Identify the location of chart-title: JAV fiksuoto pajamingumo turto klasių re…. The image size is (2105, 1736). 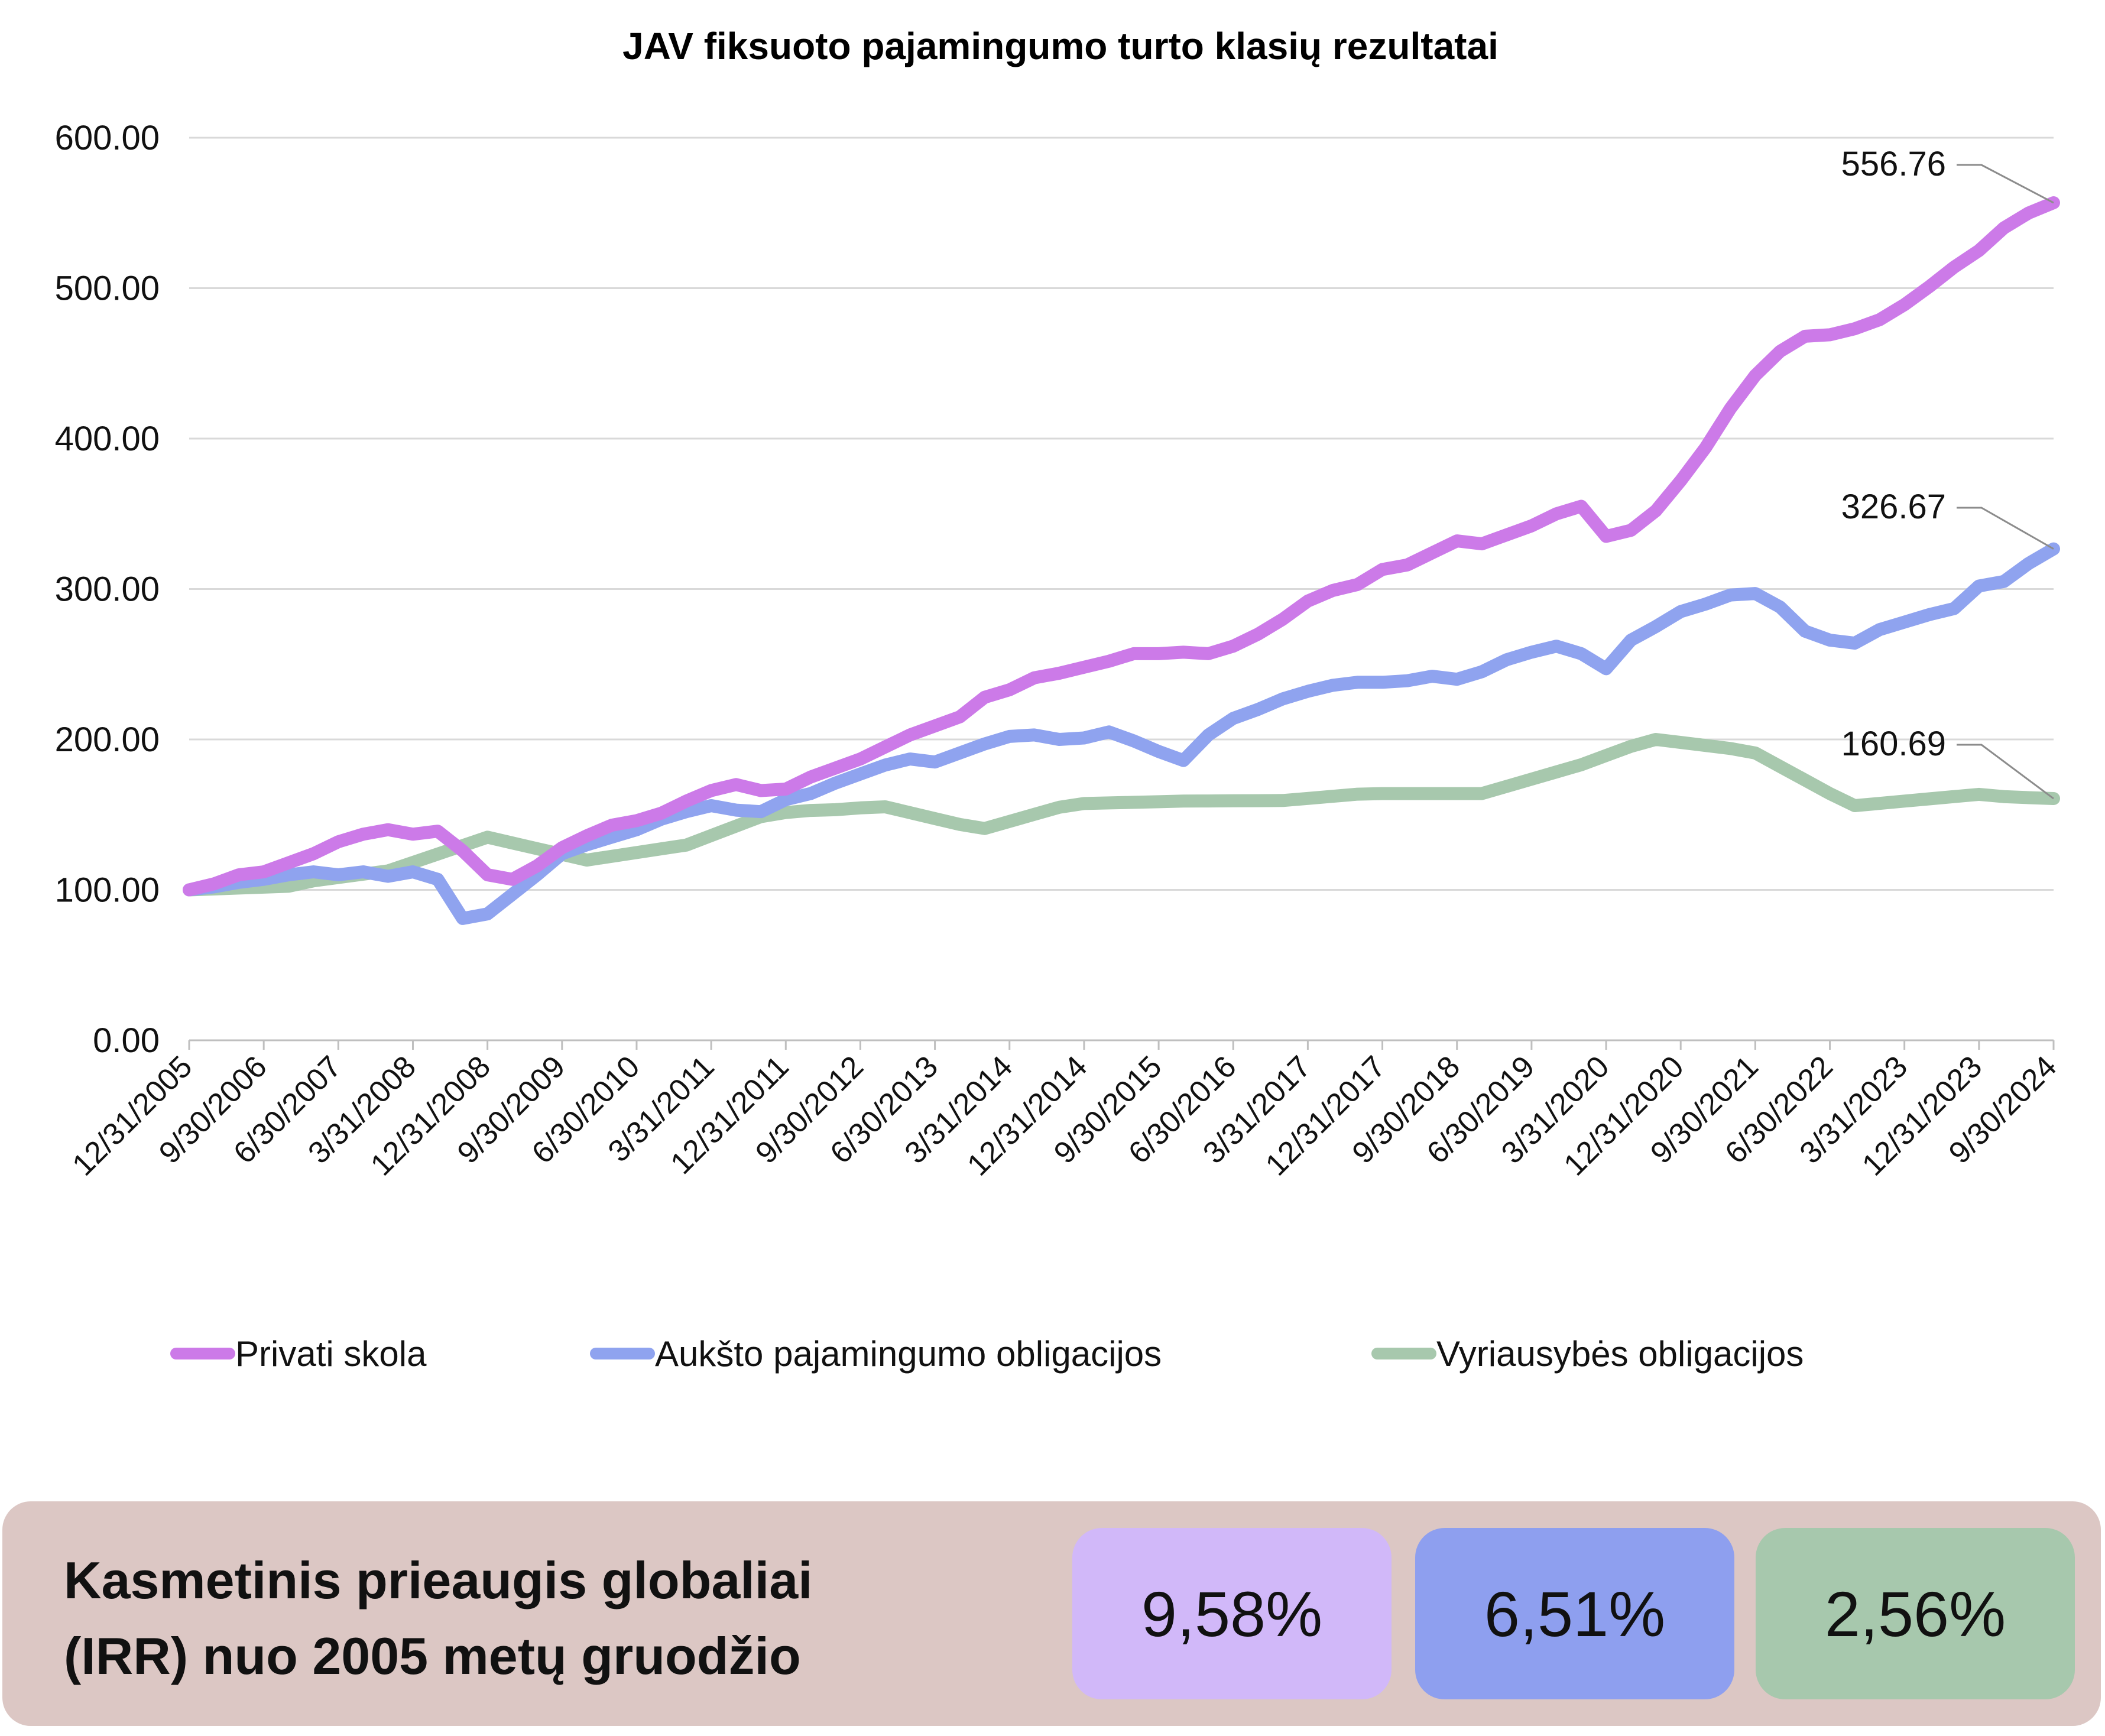
(1060, 46).